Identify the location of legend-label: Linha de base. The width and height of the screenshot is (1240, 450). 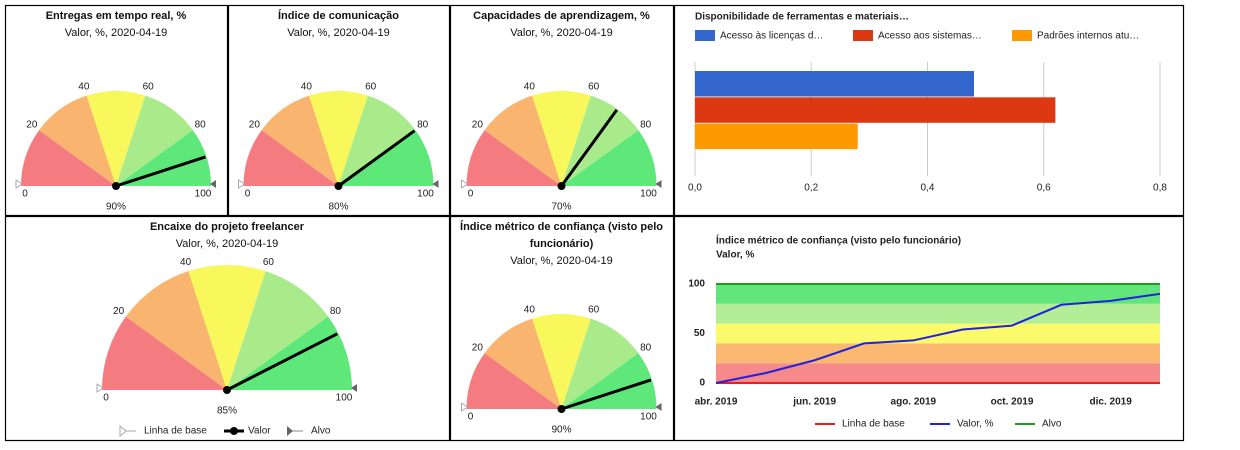
(175, 431).